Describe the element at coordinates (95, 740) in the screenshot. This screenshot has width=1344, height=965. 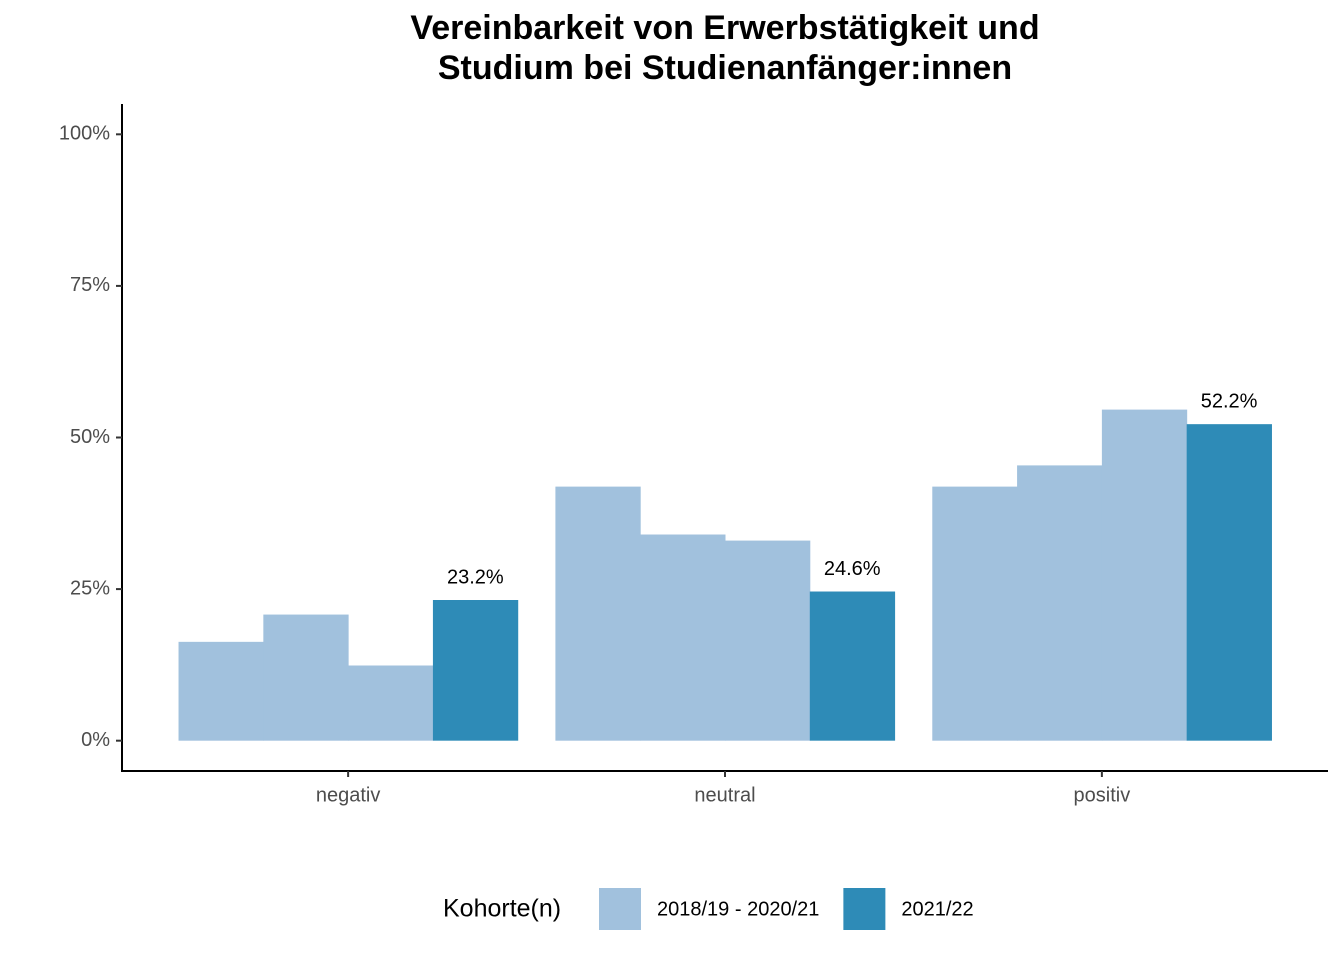
I see `y-tick-label: 0%` at that location.